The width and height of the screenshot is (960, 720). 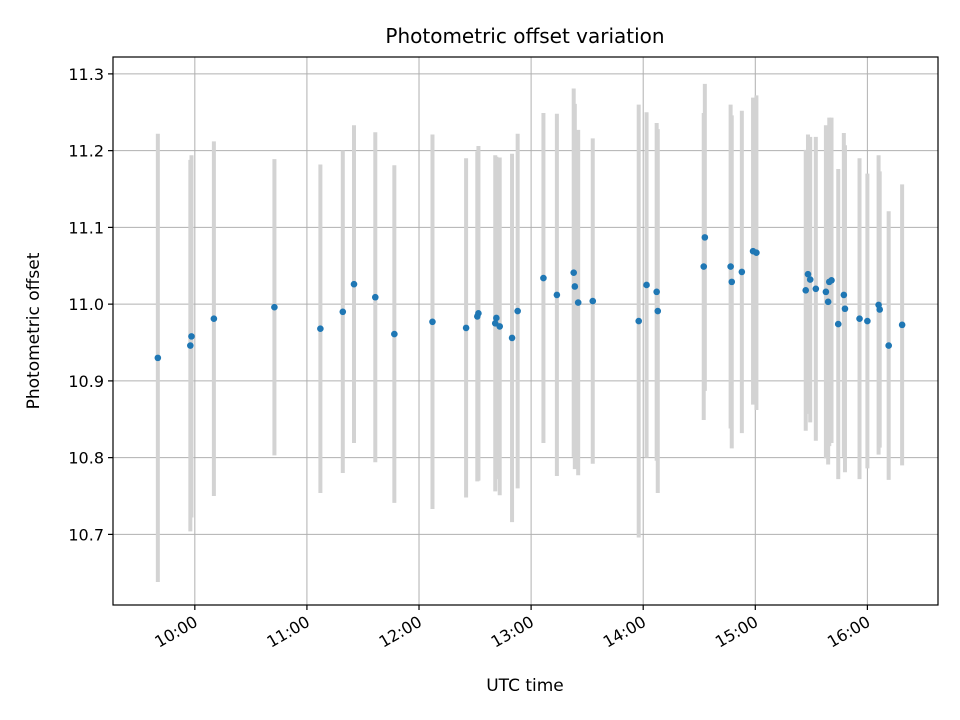 I want to click on chart-title: Photometric offset variation, so click(x=524, y=36).